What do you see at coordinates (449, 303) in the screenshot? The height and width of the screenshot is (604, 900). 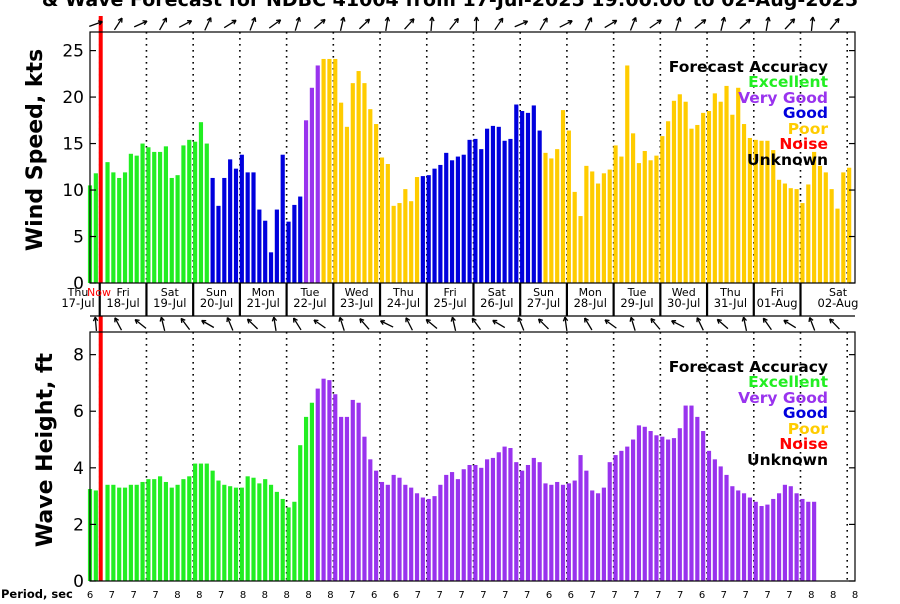 I see `date-label: 25-Jul` at bounding box center [449, 303].